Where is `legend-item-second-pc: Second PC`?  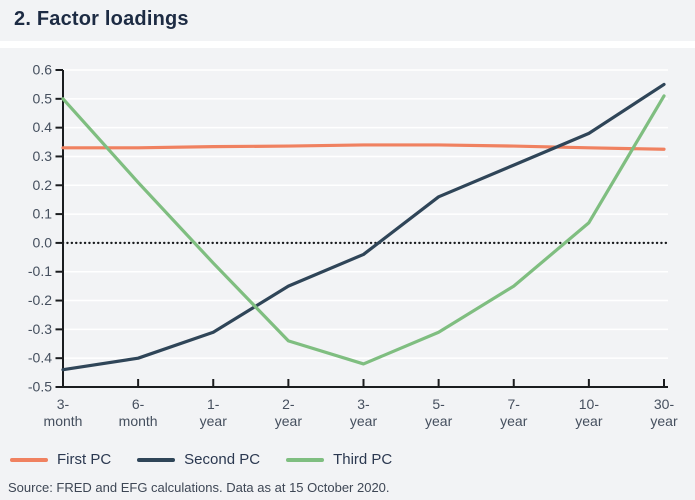
legend-item-second-pc: Second PC is located at coordinates (198, 459).